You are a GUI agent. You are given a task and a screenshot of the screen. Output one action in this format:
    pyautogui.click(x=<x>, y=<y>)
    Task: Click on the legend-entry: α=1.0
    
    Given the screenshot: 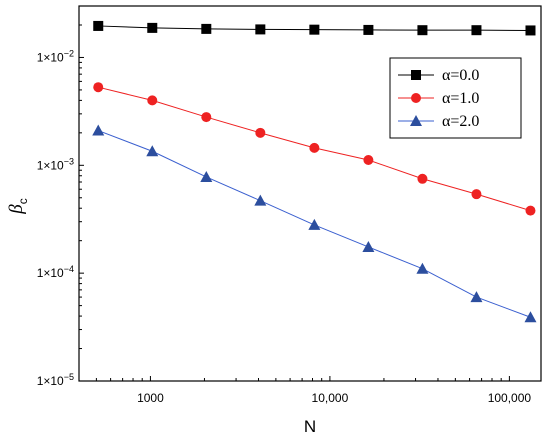 What is the action you would take?
    pyautogui.click(x=438, y=98)
    